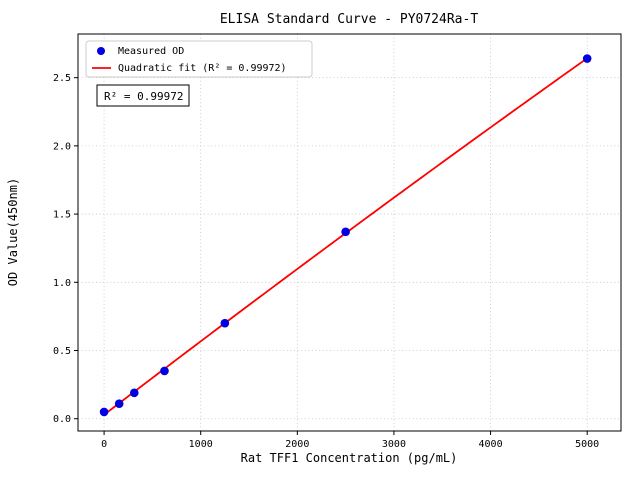 The image size is (640, 480). What do you see at coordinates (587, 444) in the screenshot?
I see `x-tick-label: 5000` at bounding box center [587, 444].